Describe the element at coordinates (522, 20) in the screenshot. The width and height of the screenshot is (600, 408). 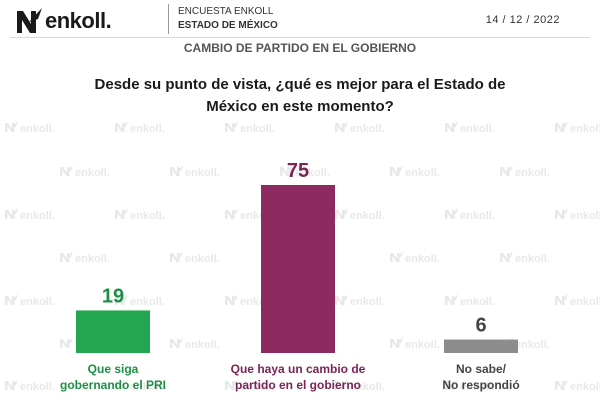
I see `survey-date: 14 / 12 / 2022` at that location.